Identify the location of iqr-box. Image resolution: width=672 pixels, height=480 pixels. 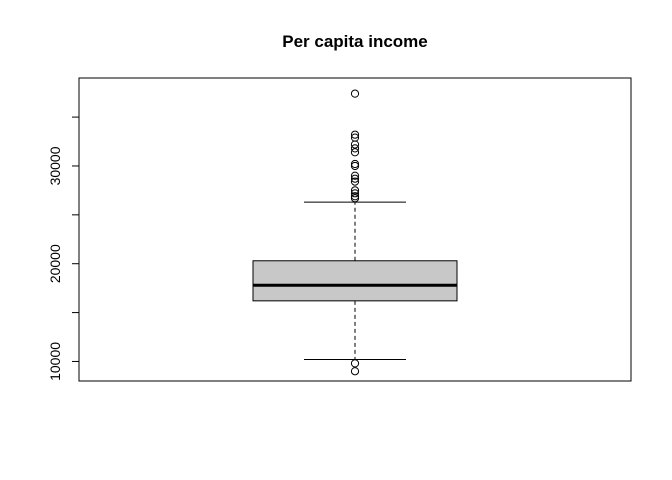
(355, 281).